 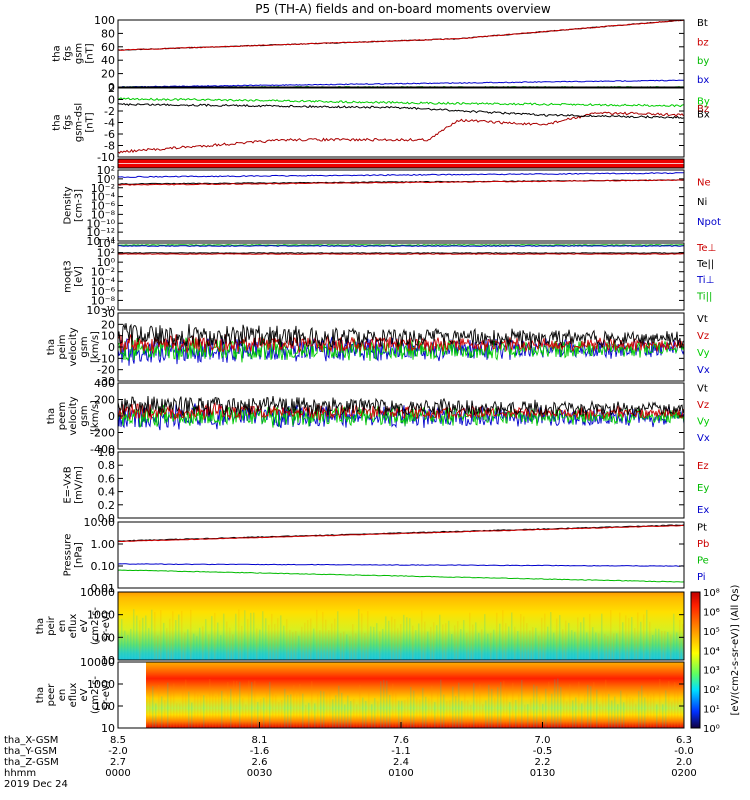 What do you see at coordinates (106, 243) in the screenshot?
I see `y-tick-label: 10⁴` at bounding box center [106, 243].